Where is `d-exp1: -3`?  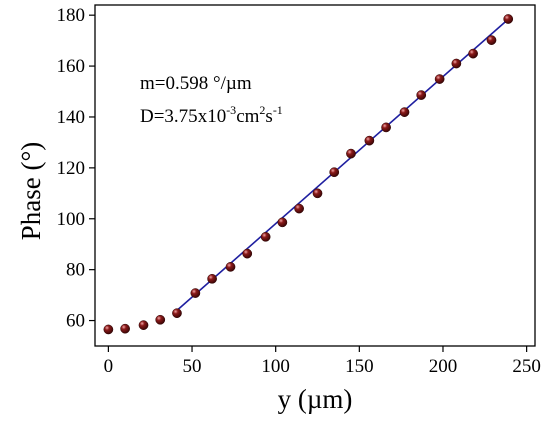
d-exp1: -3 is located at coordinates (231, 110).